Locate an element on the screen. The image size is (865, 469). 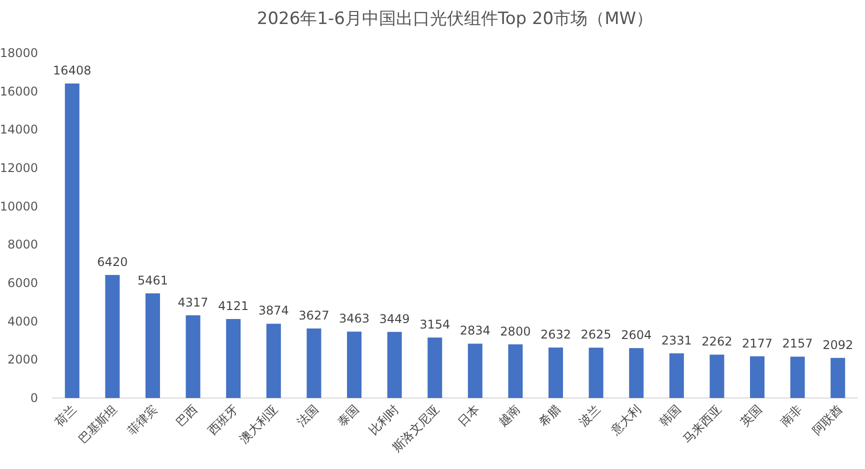
y-tick-label: 2000 is located at coordinates (22, 359).